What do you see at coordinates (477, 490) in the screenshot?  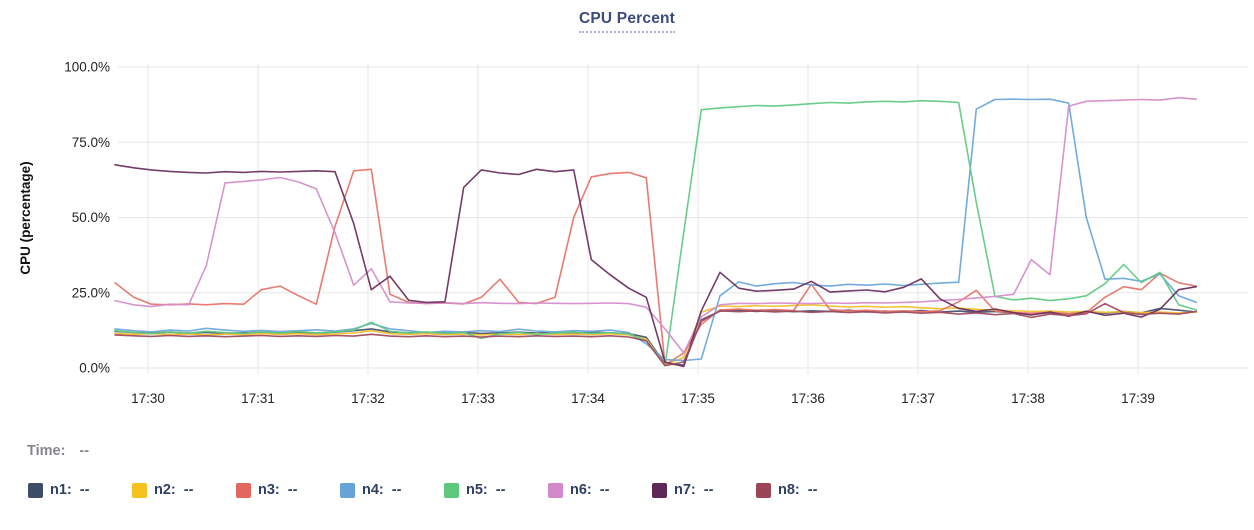 I see `legend-label-n5: n5:` at bounding box center [477, 490].